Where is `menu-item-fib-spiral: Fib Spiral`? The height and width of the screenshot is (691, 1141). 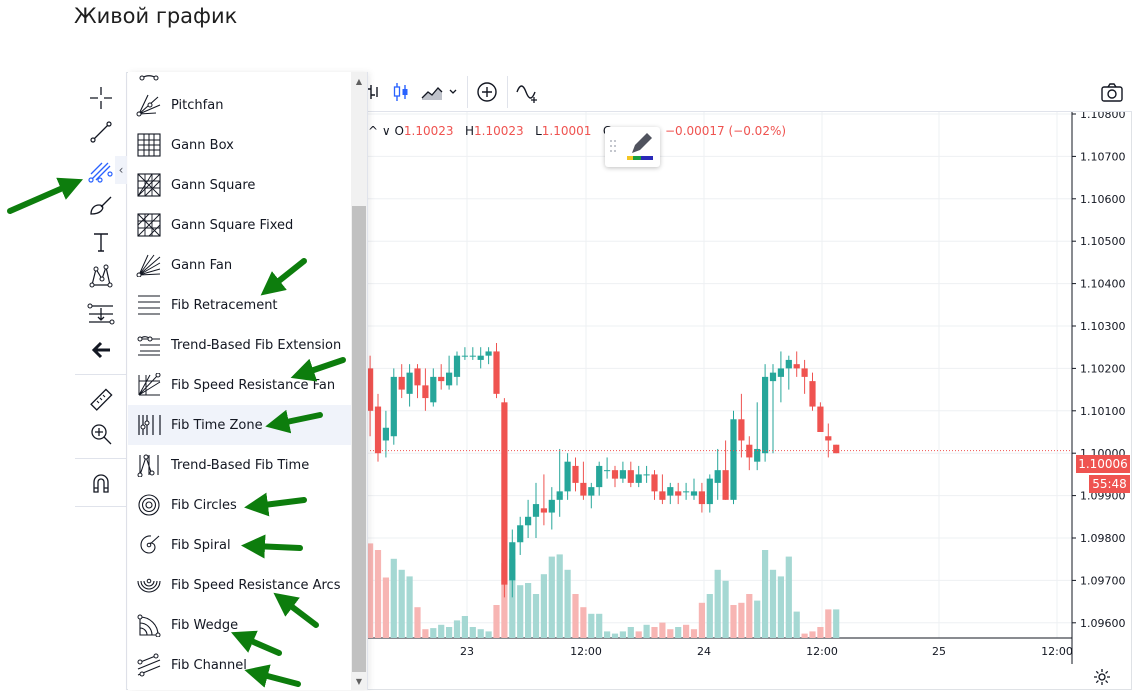
menu-item-fib-spiral: Fib Spiral is located at coordinates (239, 545).